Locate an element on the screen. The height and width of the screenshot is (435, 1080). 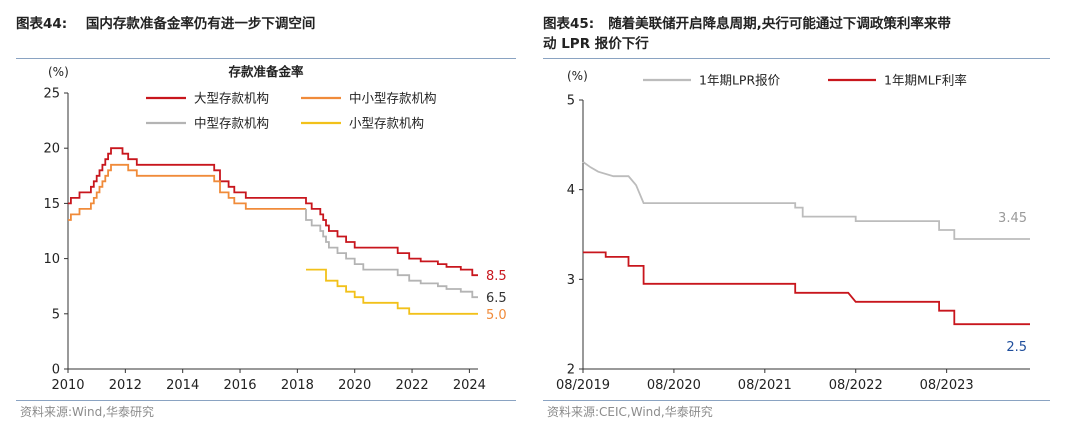
x-tick-label: 2024 is located at coordinates (469, 385).